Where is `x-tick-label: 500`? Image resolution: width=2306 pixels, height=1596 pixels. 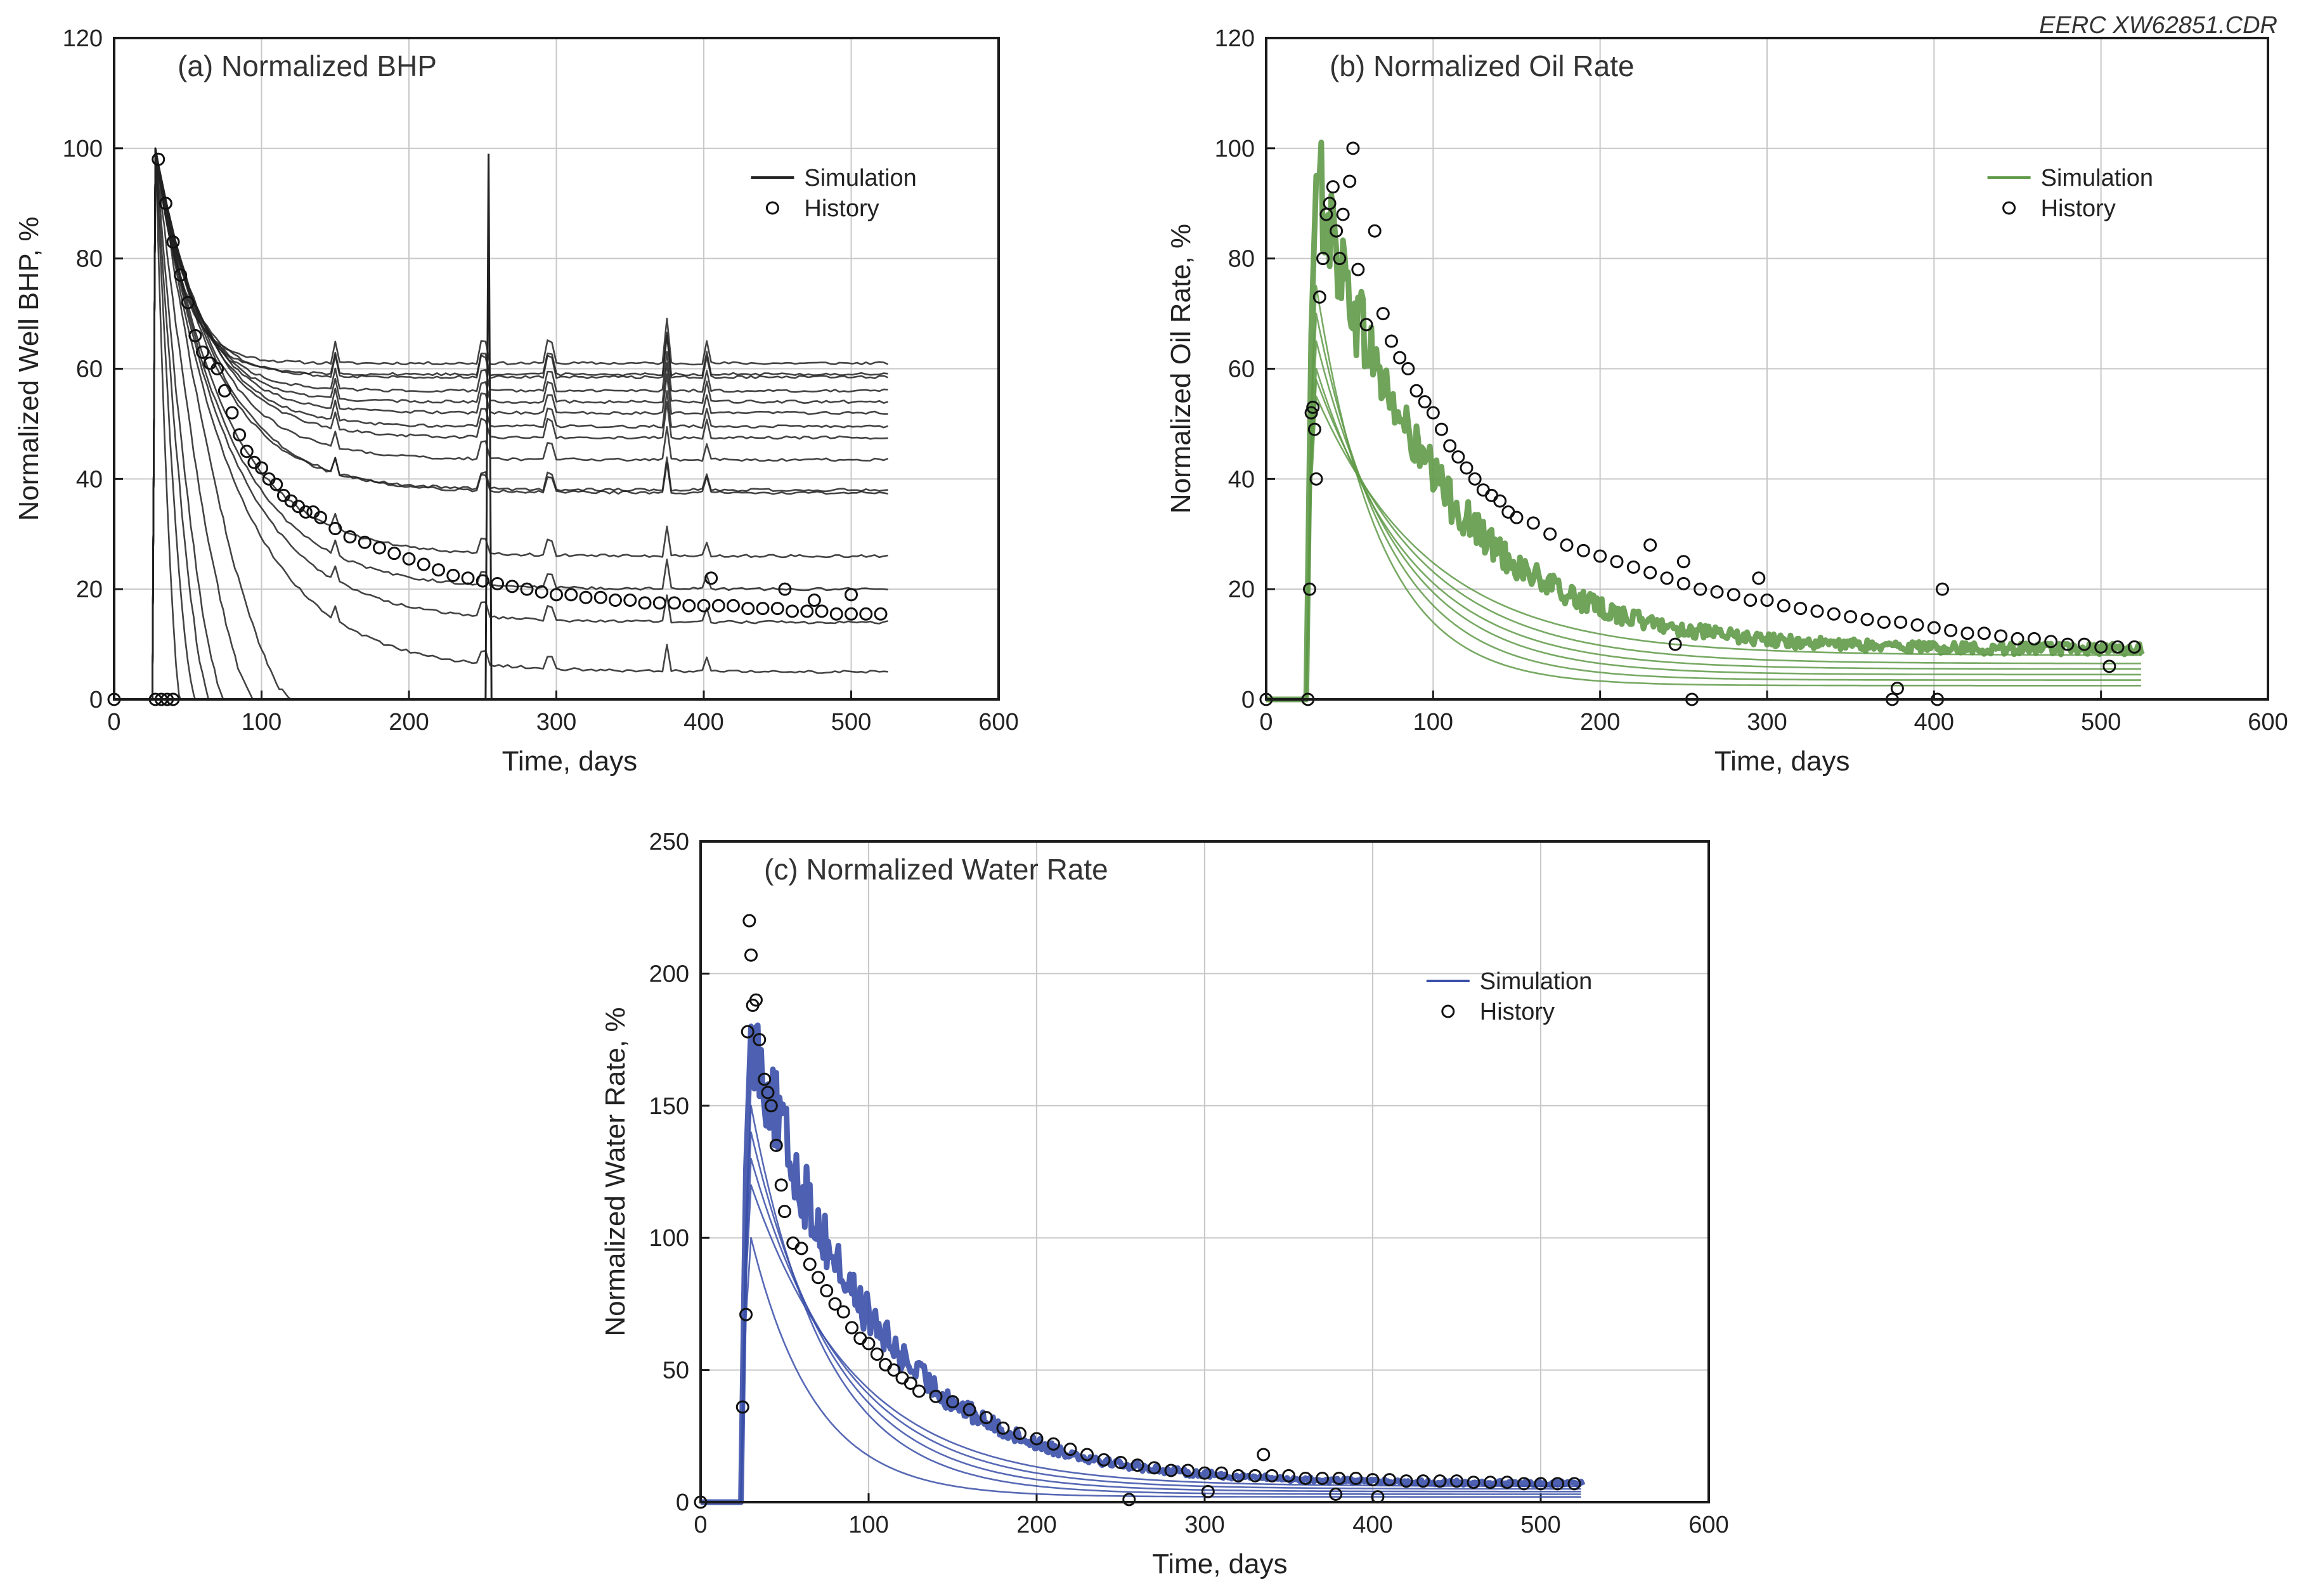
x-tick-label: 500 is located at coordinates (1540, 1525).